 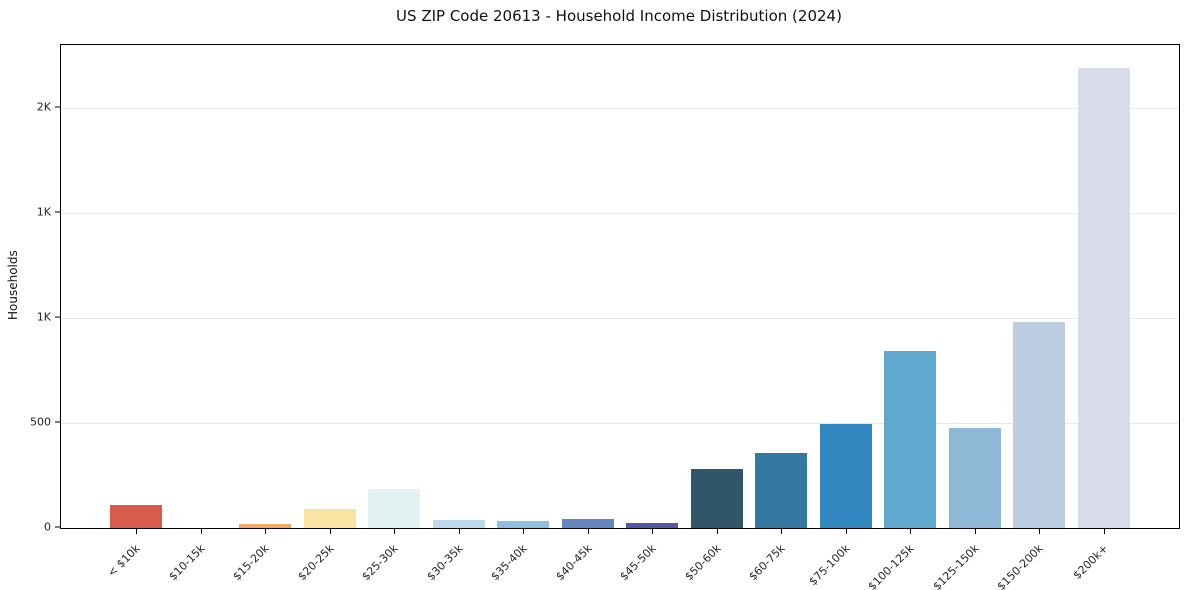 What do you see at coordinates (891, 565) in the screenshot?
I see `x-tick-label: $100-125k` at bounding box center [891, 565].